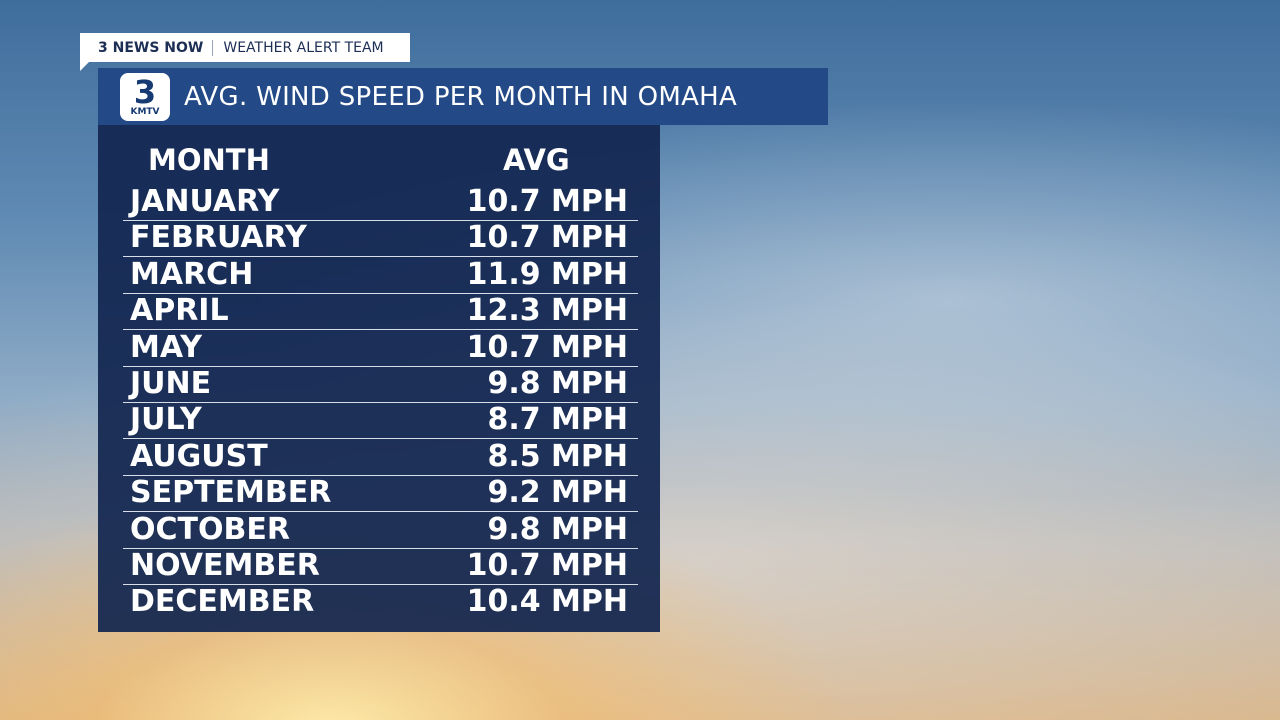  I want to click on month-cell: JULY, so click(166, 420).